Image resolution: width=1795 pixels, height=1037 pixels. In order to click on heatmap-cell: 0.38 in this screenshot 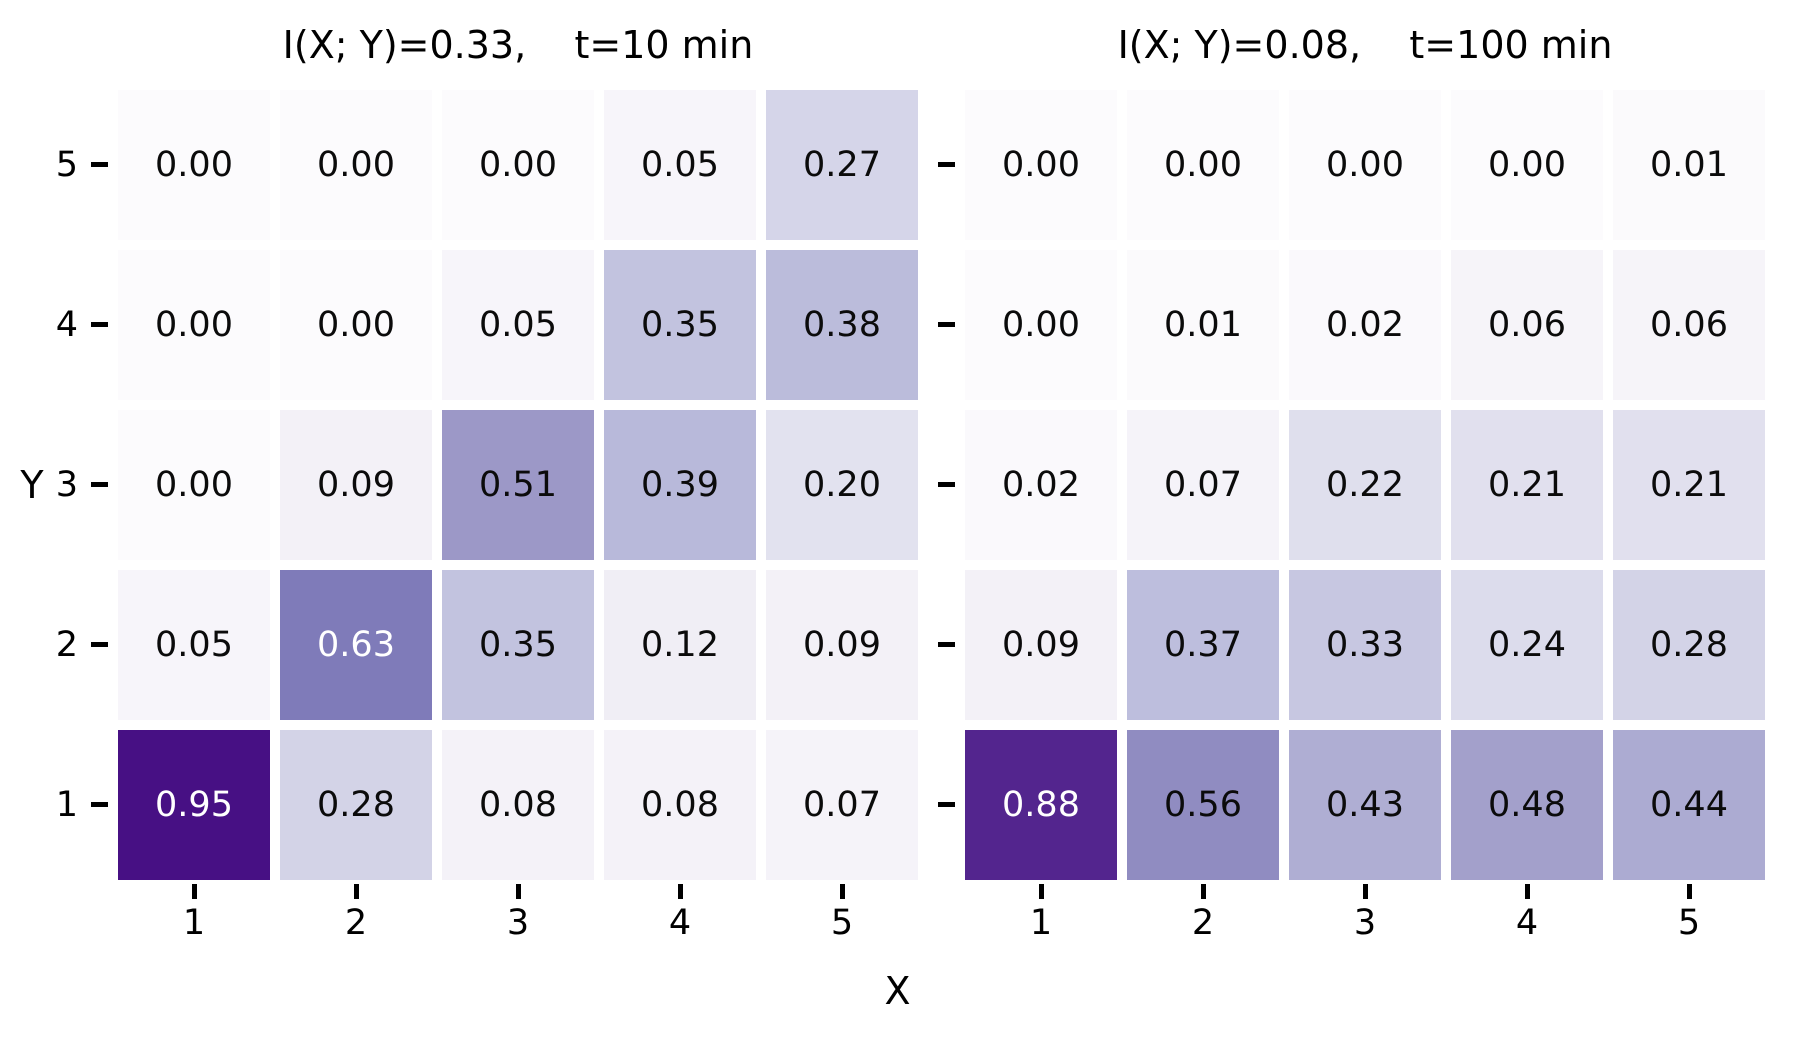, I will do `click(842, 325)`.